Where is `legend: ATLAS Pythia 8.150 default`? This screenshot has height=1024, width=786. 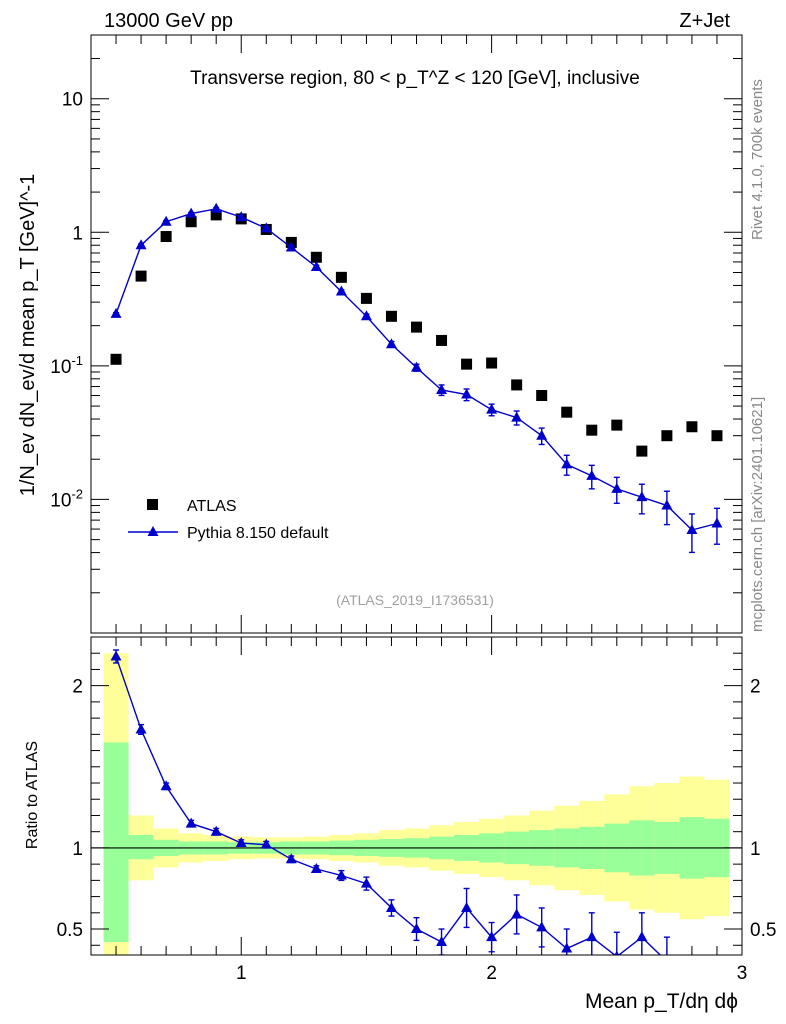
legend: ATLAS Pythia 8.150 default is located at coordinates (228, 520).